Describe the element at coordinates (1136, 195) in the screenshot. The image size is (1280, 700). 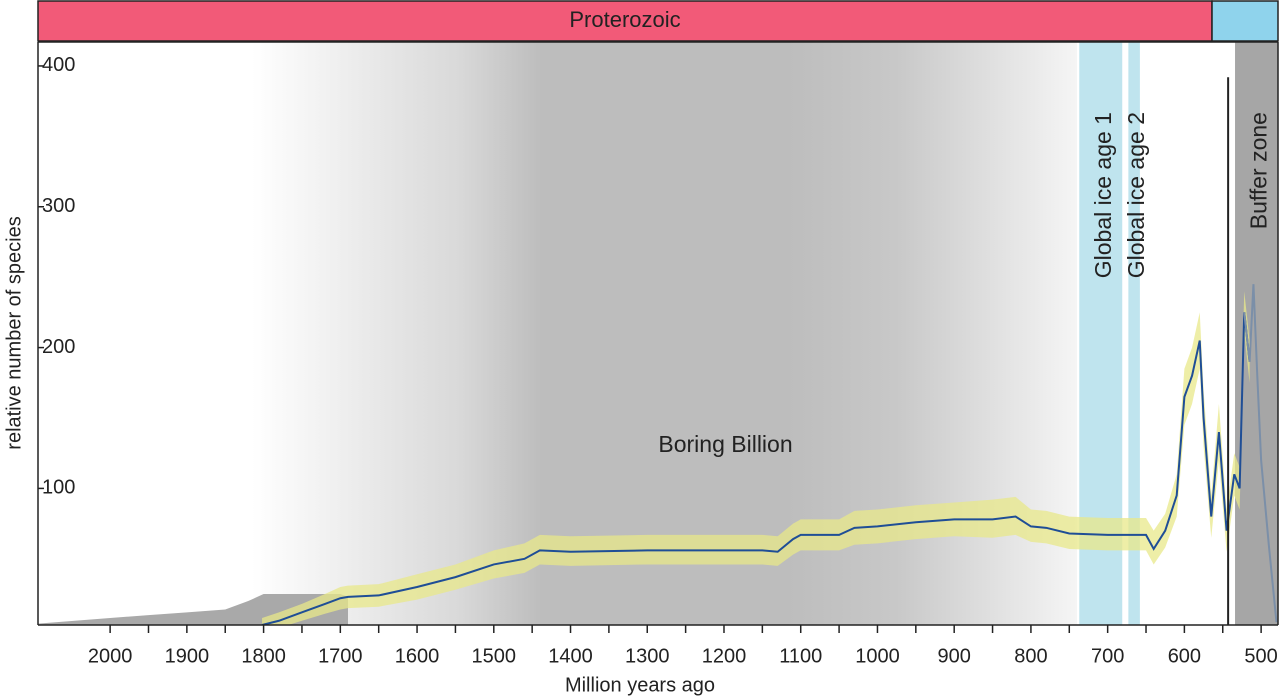
I see `region-label: Global ice age 2` at that location.